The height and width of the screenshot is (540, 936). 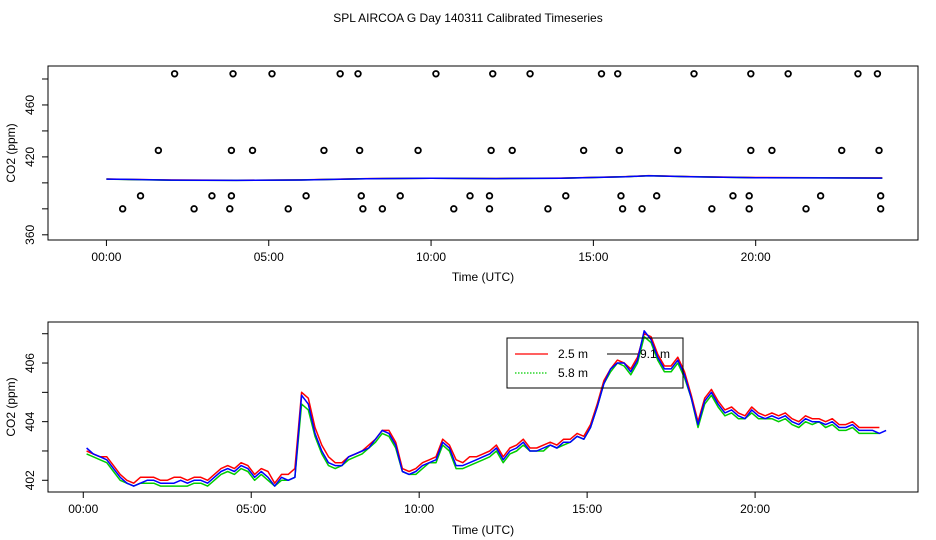 I want to click on top-y-axis-label: CO2 (ppm), so click(x=11, y=152).